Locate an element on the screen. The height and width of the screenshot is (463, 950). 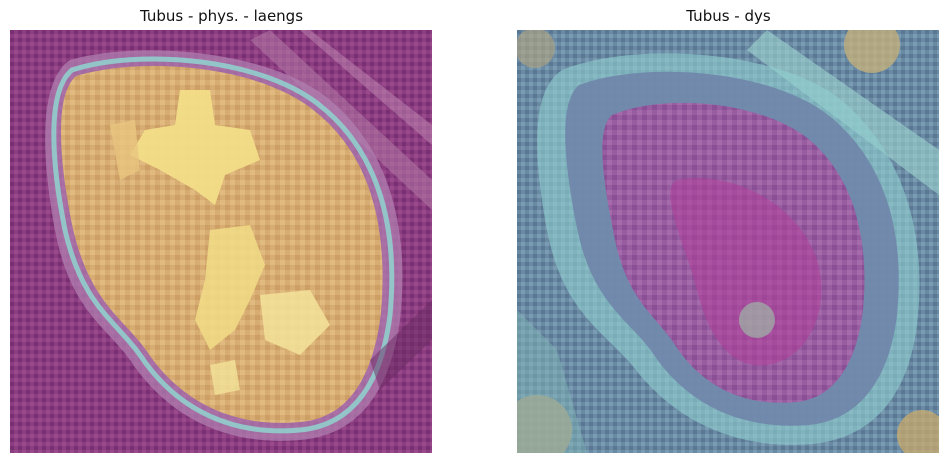
panel-title: Tubus - dys is located at coordinates (728, 16).